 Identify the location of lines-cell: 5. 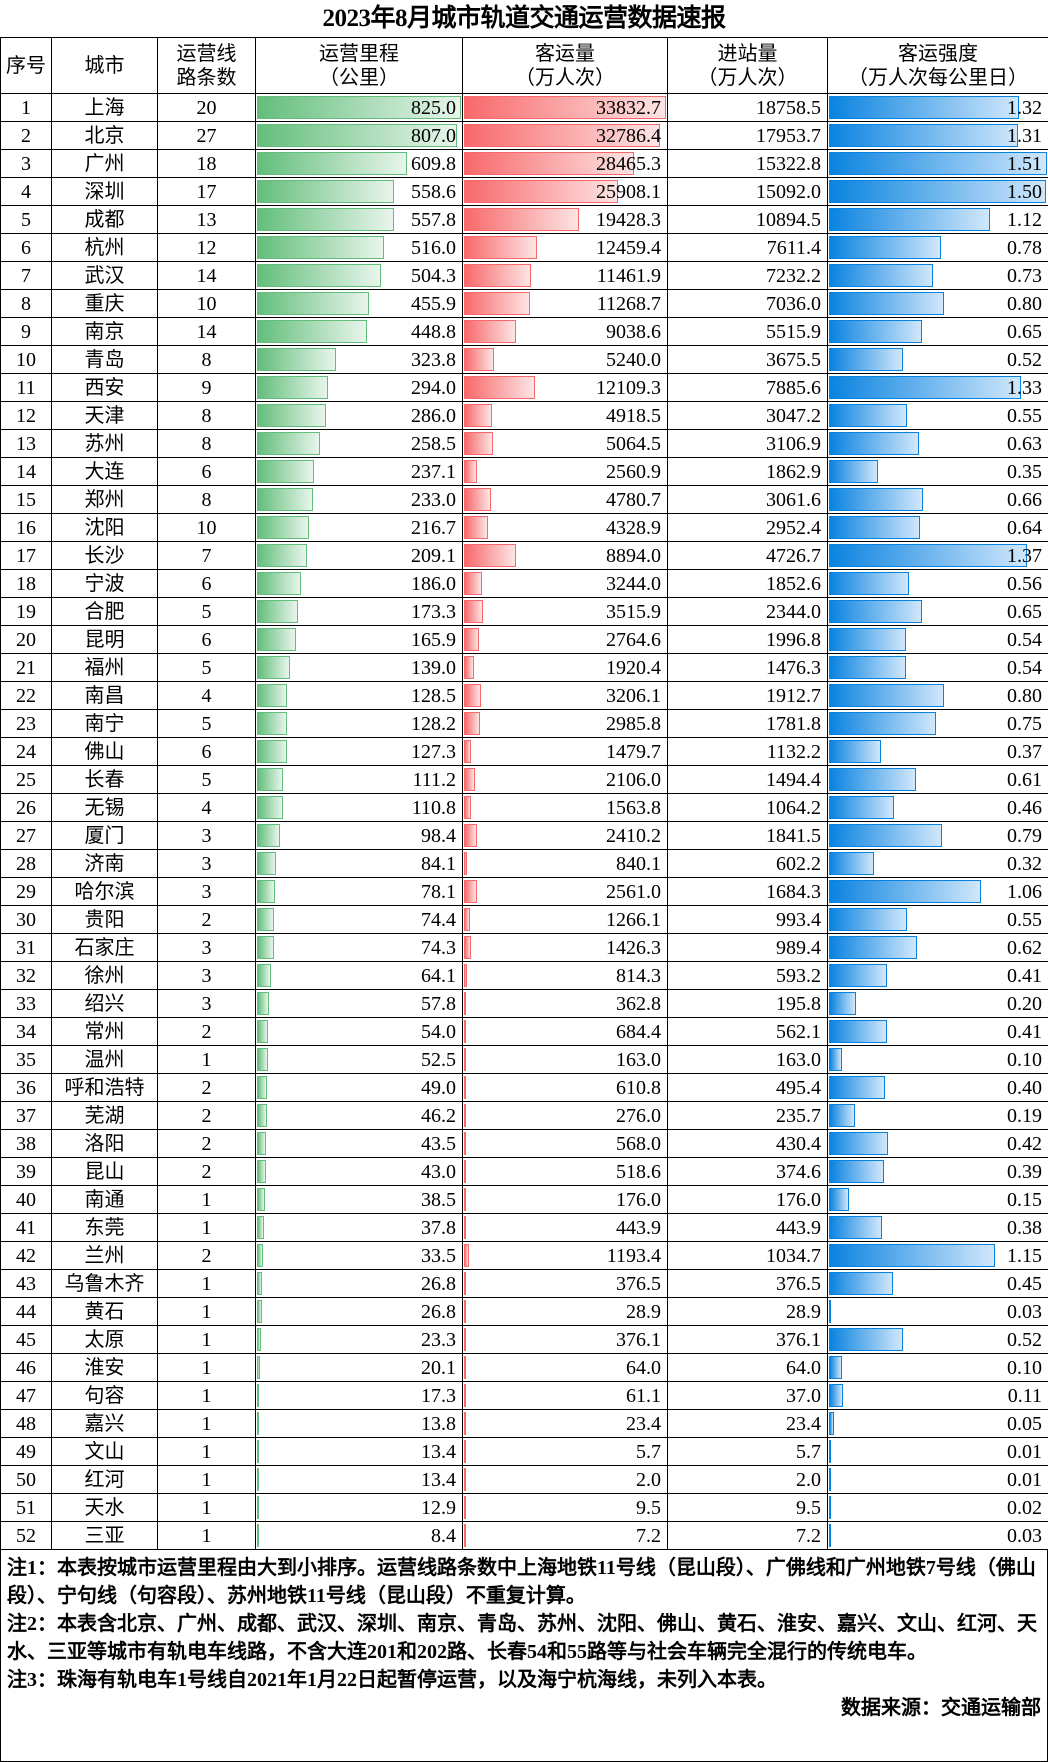
(207, 668).